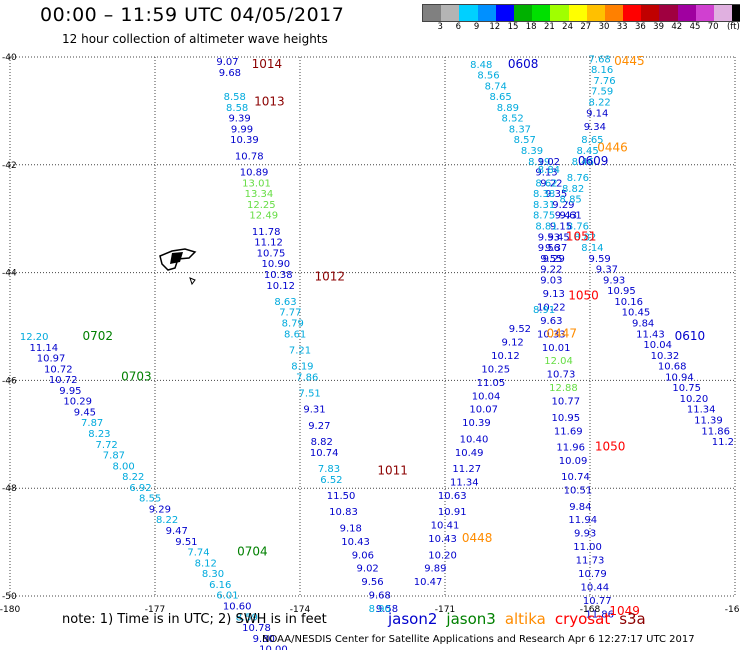 The height and width of the screenshot is (650, 740). Describe the element at coordinates (230, 73) in the screenshot. I see `wave-height-value: 9.68` at that location.